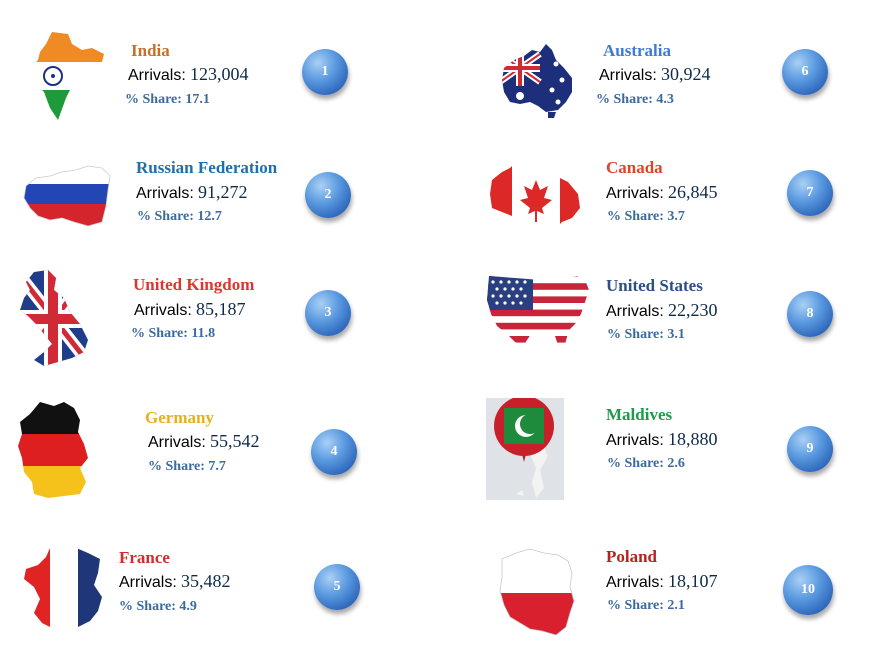  Describe the element at coordinates (535, 195) in the screenshot. I see `canada-map-flag-icon` at that location.